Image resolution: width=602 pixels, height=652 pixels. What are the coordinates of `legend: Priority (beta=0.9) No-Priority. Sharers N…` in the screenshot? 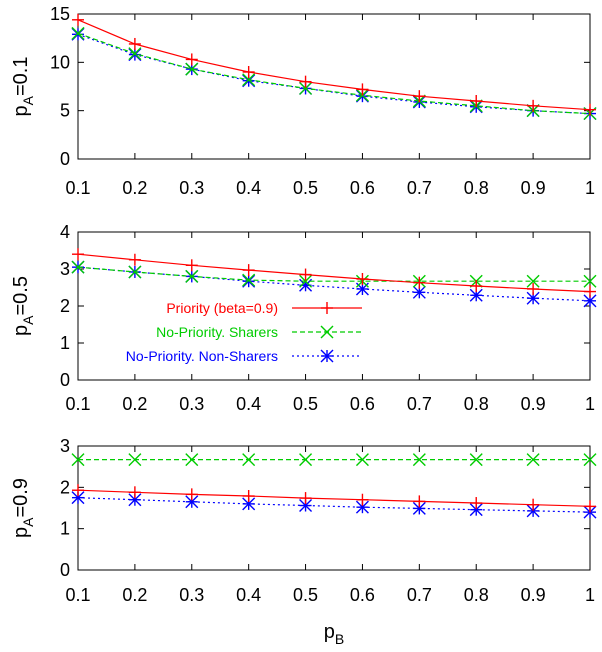 It's located at (244, 332).